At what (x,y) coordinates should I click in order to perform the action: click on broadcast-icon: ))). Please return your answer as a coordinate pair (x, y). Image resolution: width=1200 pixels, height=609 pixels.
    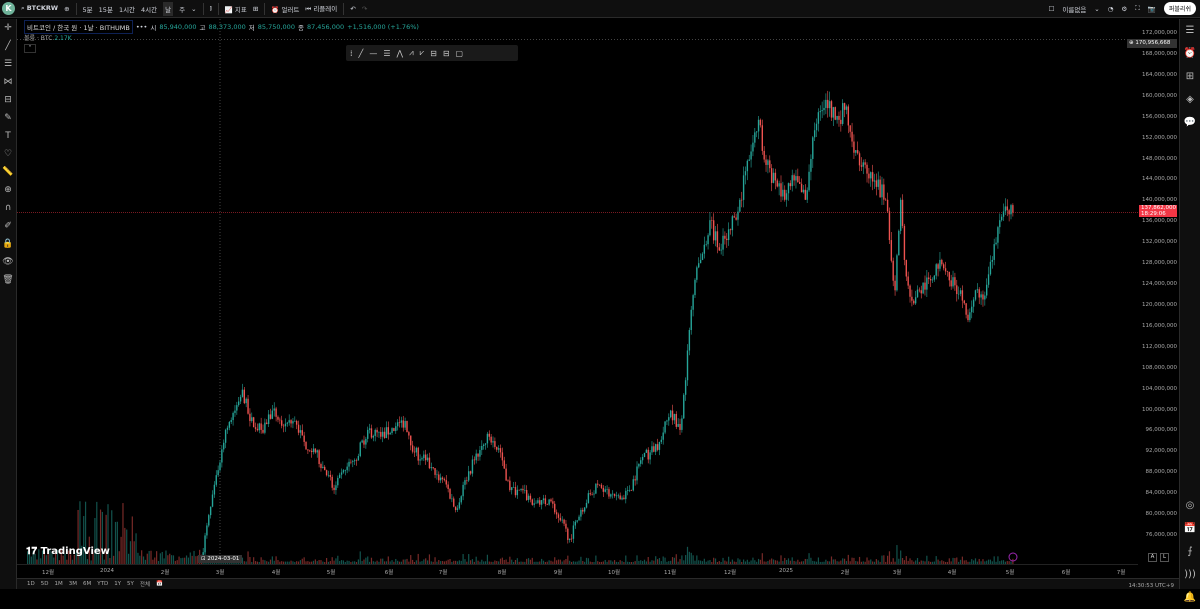
    Looking at the image, I should click on (1190, 574).